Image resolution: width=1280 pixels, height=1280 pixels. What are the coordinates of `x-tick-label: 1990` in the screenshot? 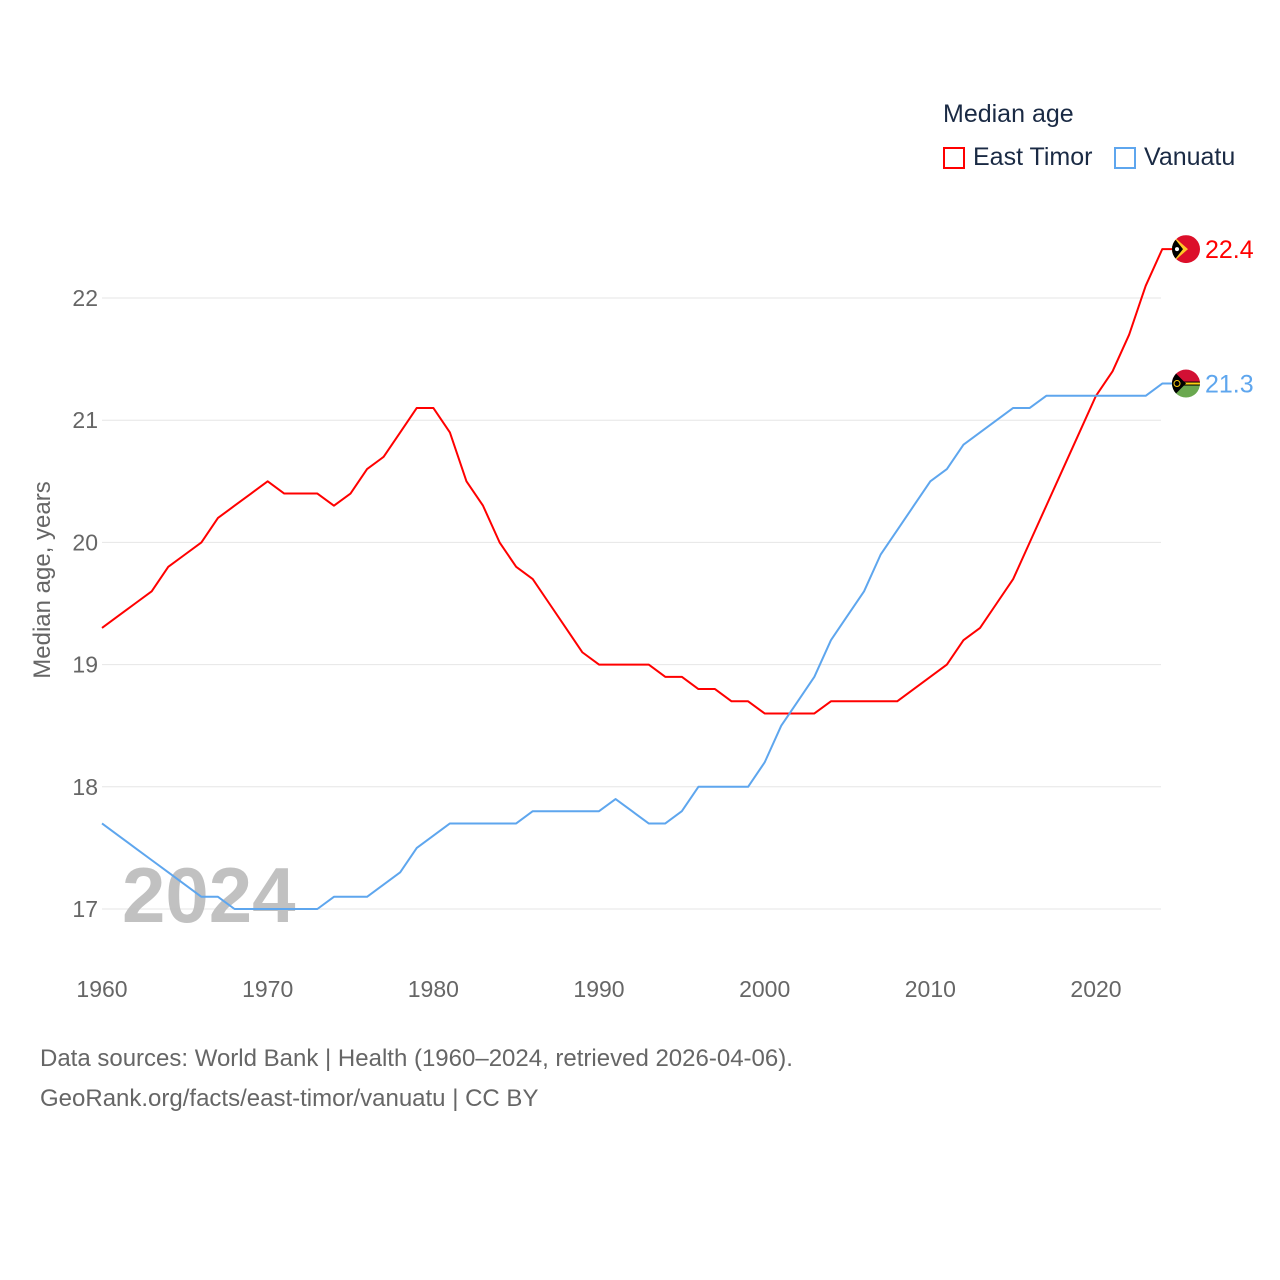 It's located at (598, 989).